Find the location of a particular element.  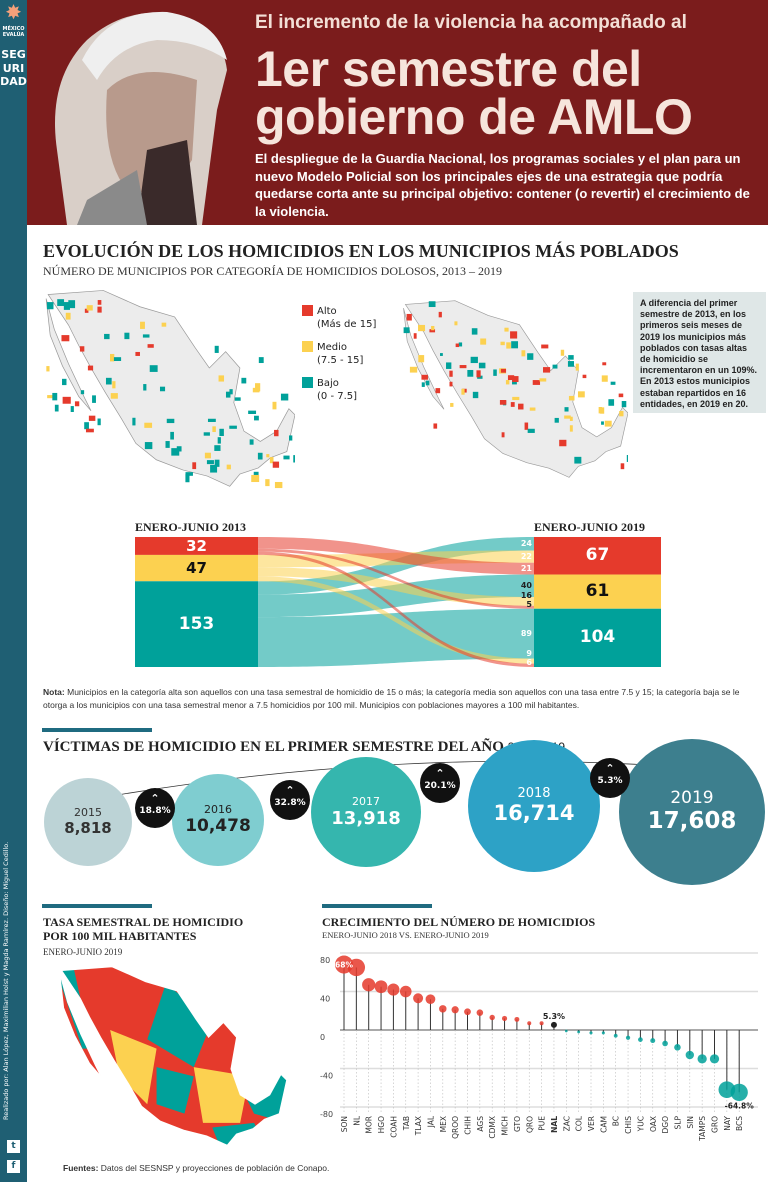

x-tick-label: SON is located at coordinates (344, 1124).